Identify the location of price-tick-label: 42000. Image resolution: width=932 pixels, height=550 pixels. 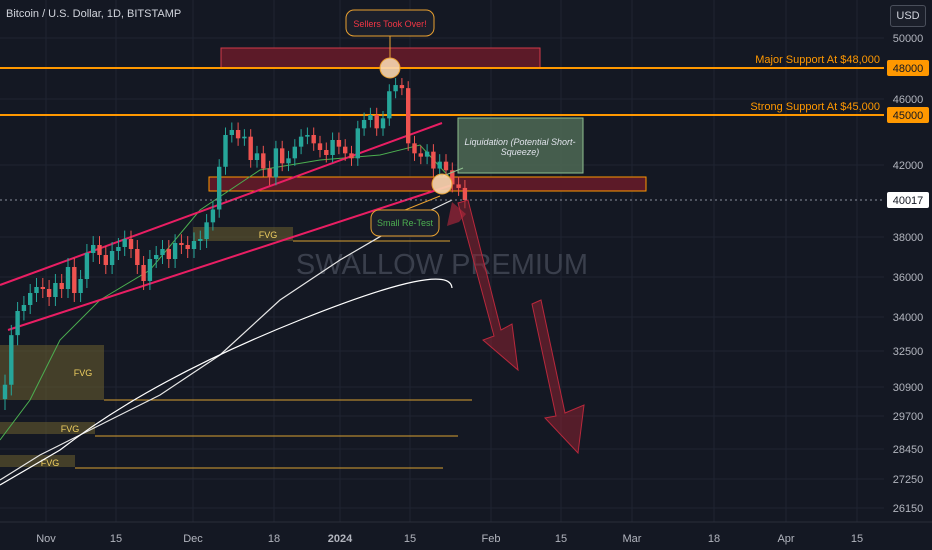
(908, 166).